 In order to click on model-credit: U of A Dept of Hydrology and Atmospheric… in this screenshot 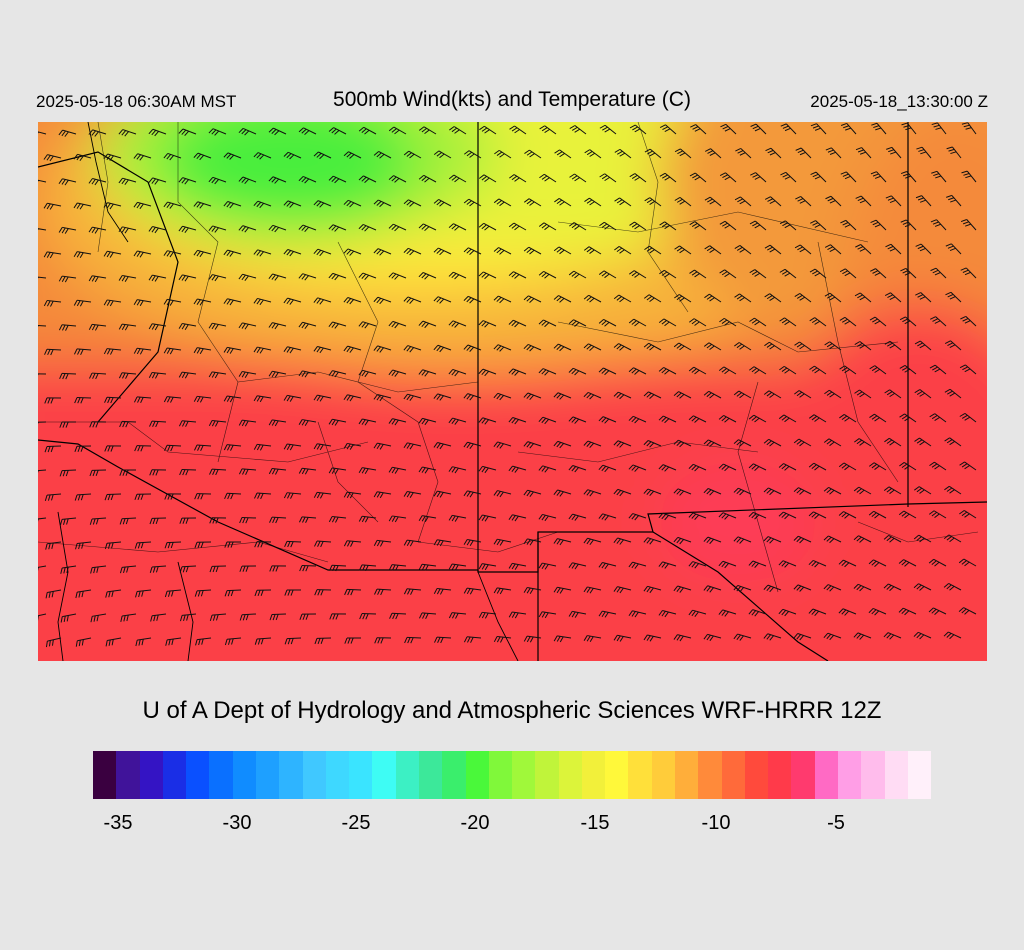, I will do `click(512, 710)`.